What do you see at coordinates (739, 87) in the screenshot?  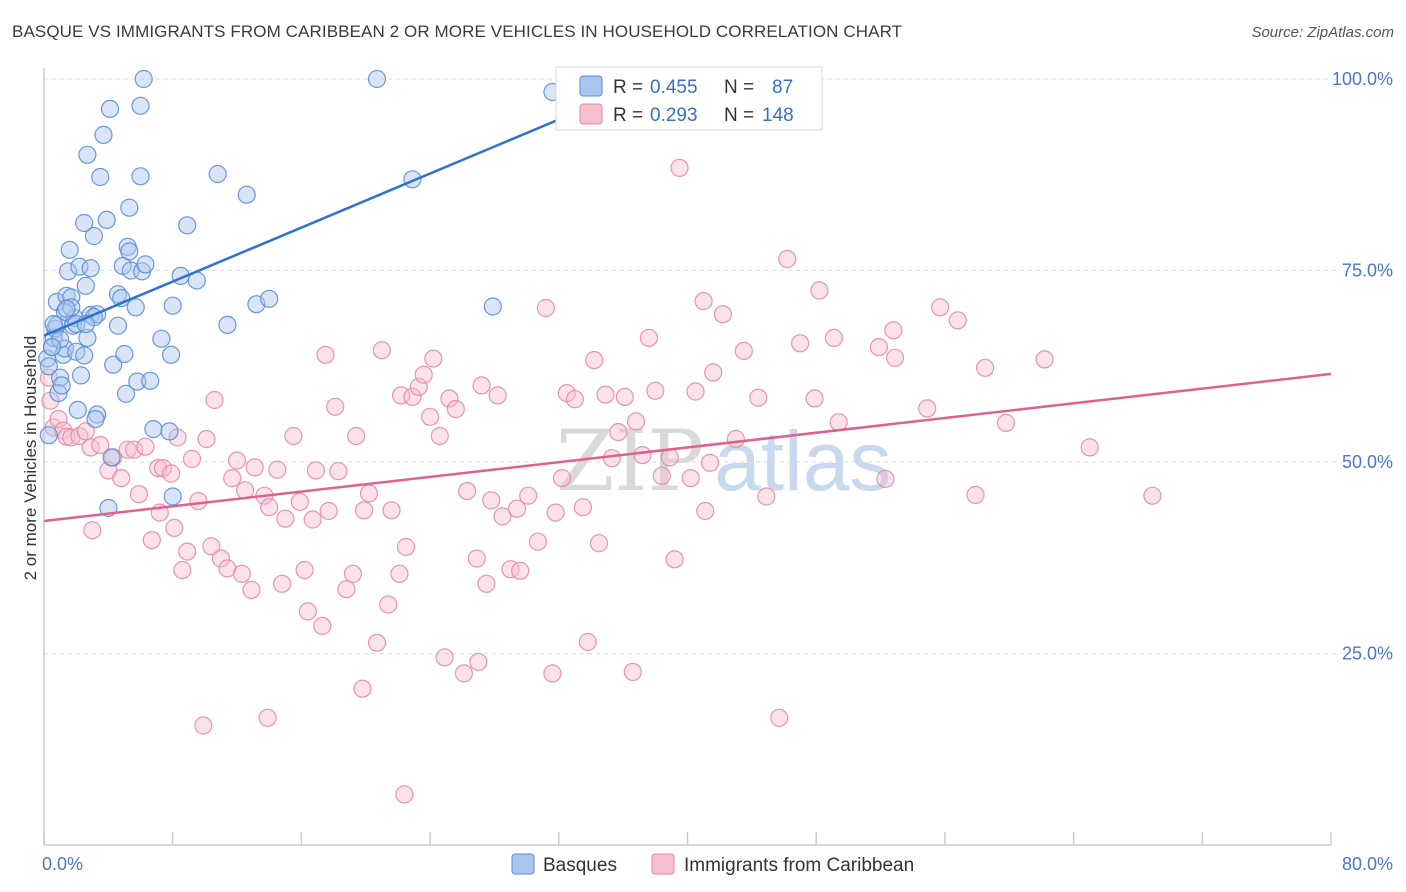 I see `legend-n-label-basque: N =` at bounding box center [739, 87].